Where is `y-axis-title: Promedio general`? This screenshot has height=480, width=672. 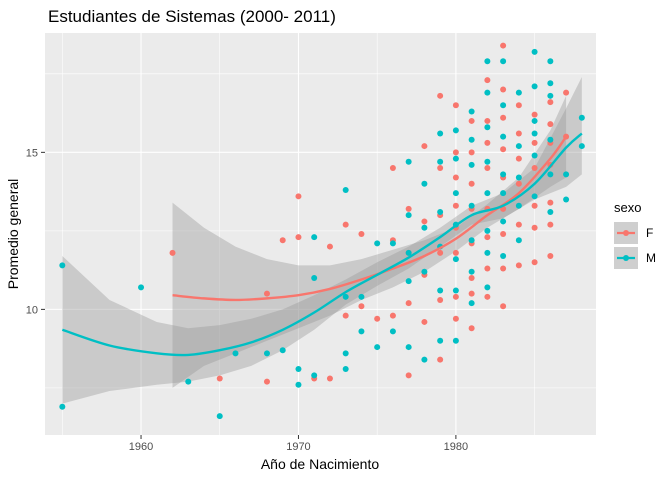
y-axis-title: Promedio general is located at coordinates (13, 234).